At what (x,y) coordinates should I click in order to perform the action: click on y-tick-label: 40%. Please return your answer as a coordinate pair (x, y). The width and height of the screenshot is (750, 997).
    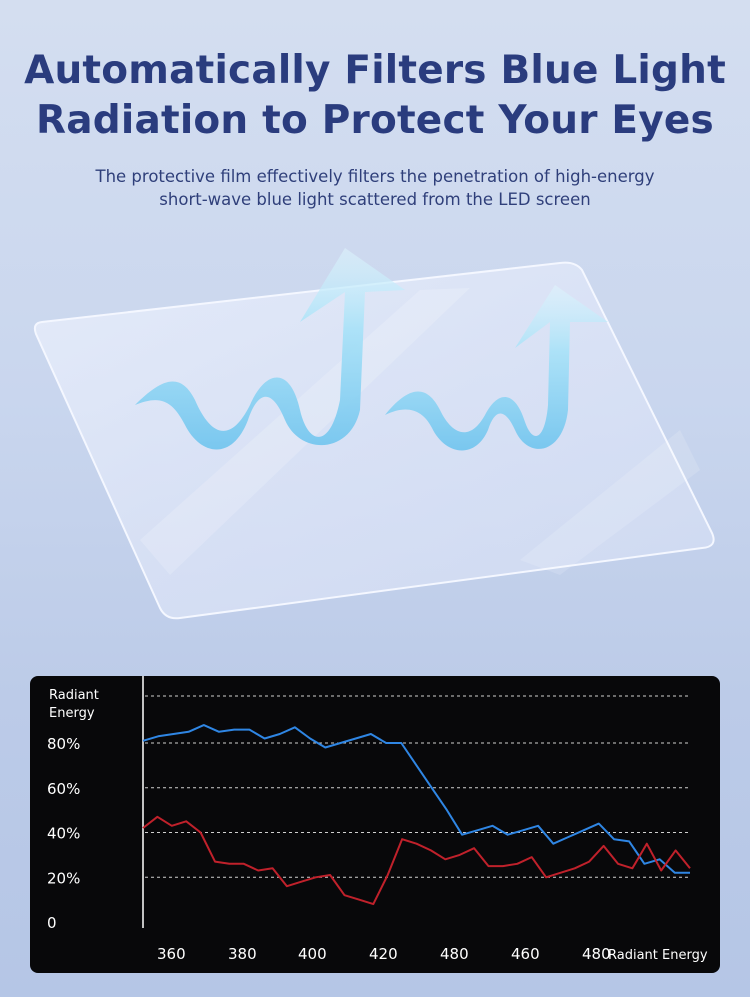
    Looking at the image, I should click on (63, 834).